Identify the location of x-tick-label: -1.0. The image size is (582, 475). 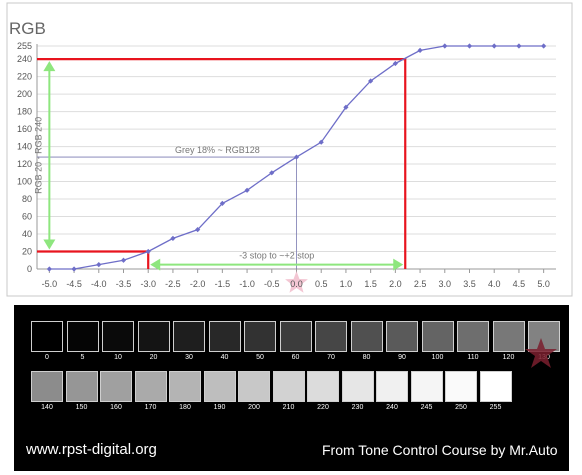
(247, 284).